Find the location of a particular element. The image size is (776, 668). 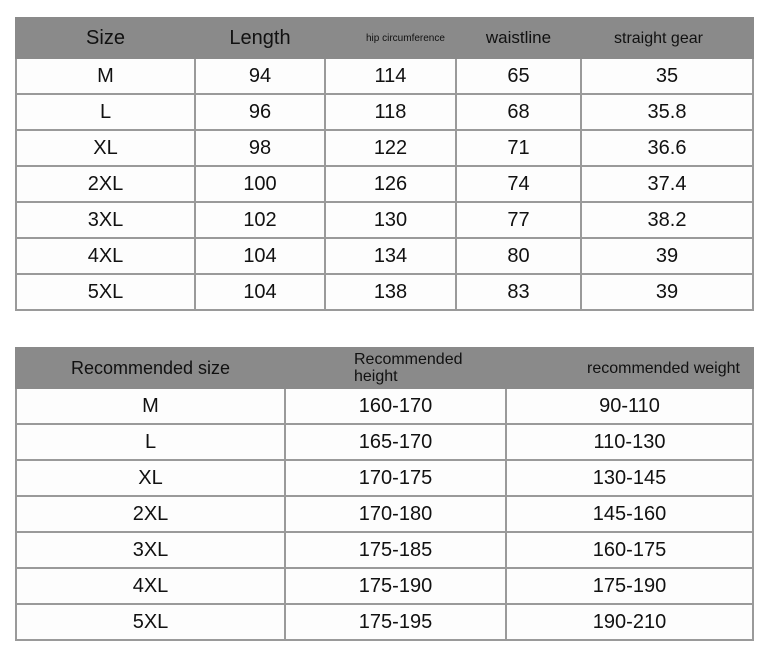

table-row: 3XL 175-185 160-175 is located at coordinates (384, 550).